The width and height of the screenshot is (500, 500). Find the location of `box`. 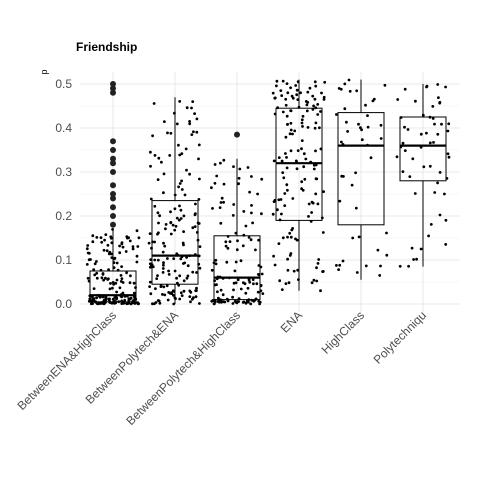

box is located at coordinates (237, 268).